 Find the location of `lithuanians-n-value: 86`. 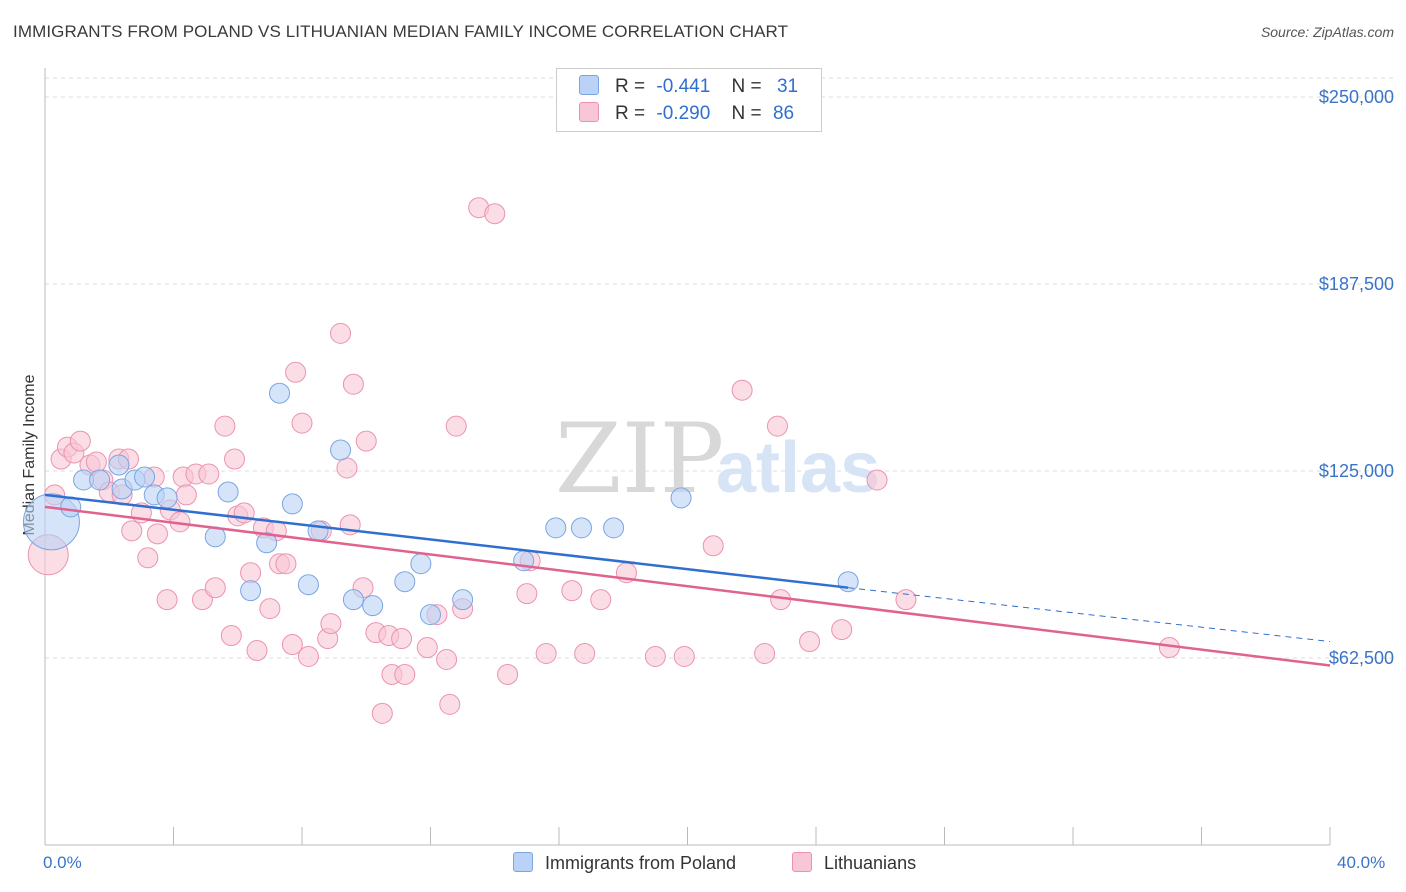

lithuanians-n-value: 86 is located at coordinates (783, 113).